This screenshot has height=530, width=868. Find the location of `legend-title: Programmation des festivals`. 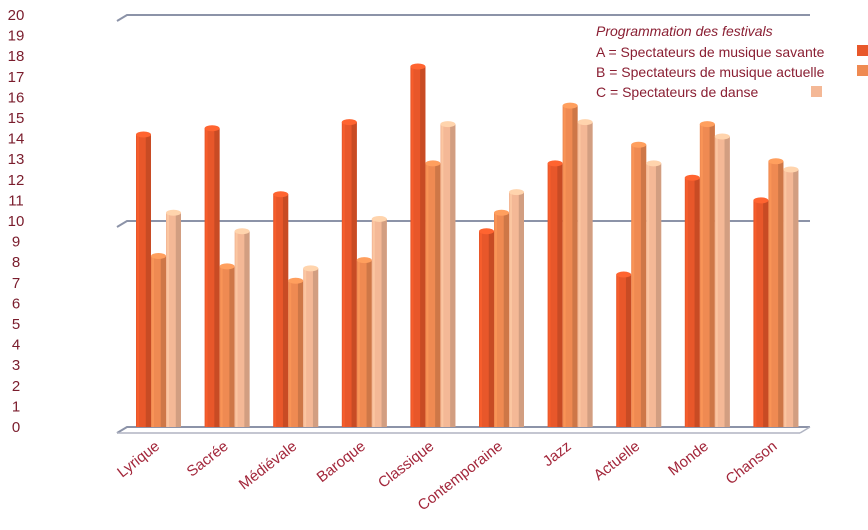

legend-title: Programmation des festivals is located at coordinates (684, 31).